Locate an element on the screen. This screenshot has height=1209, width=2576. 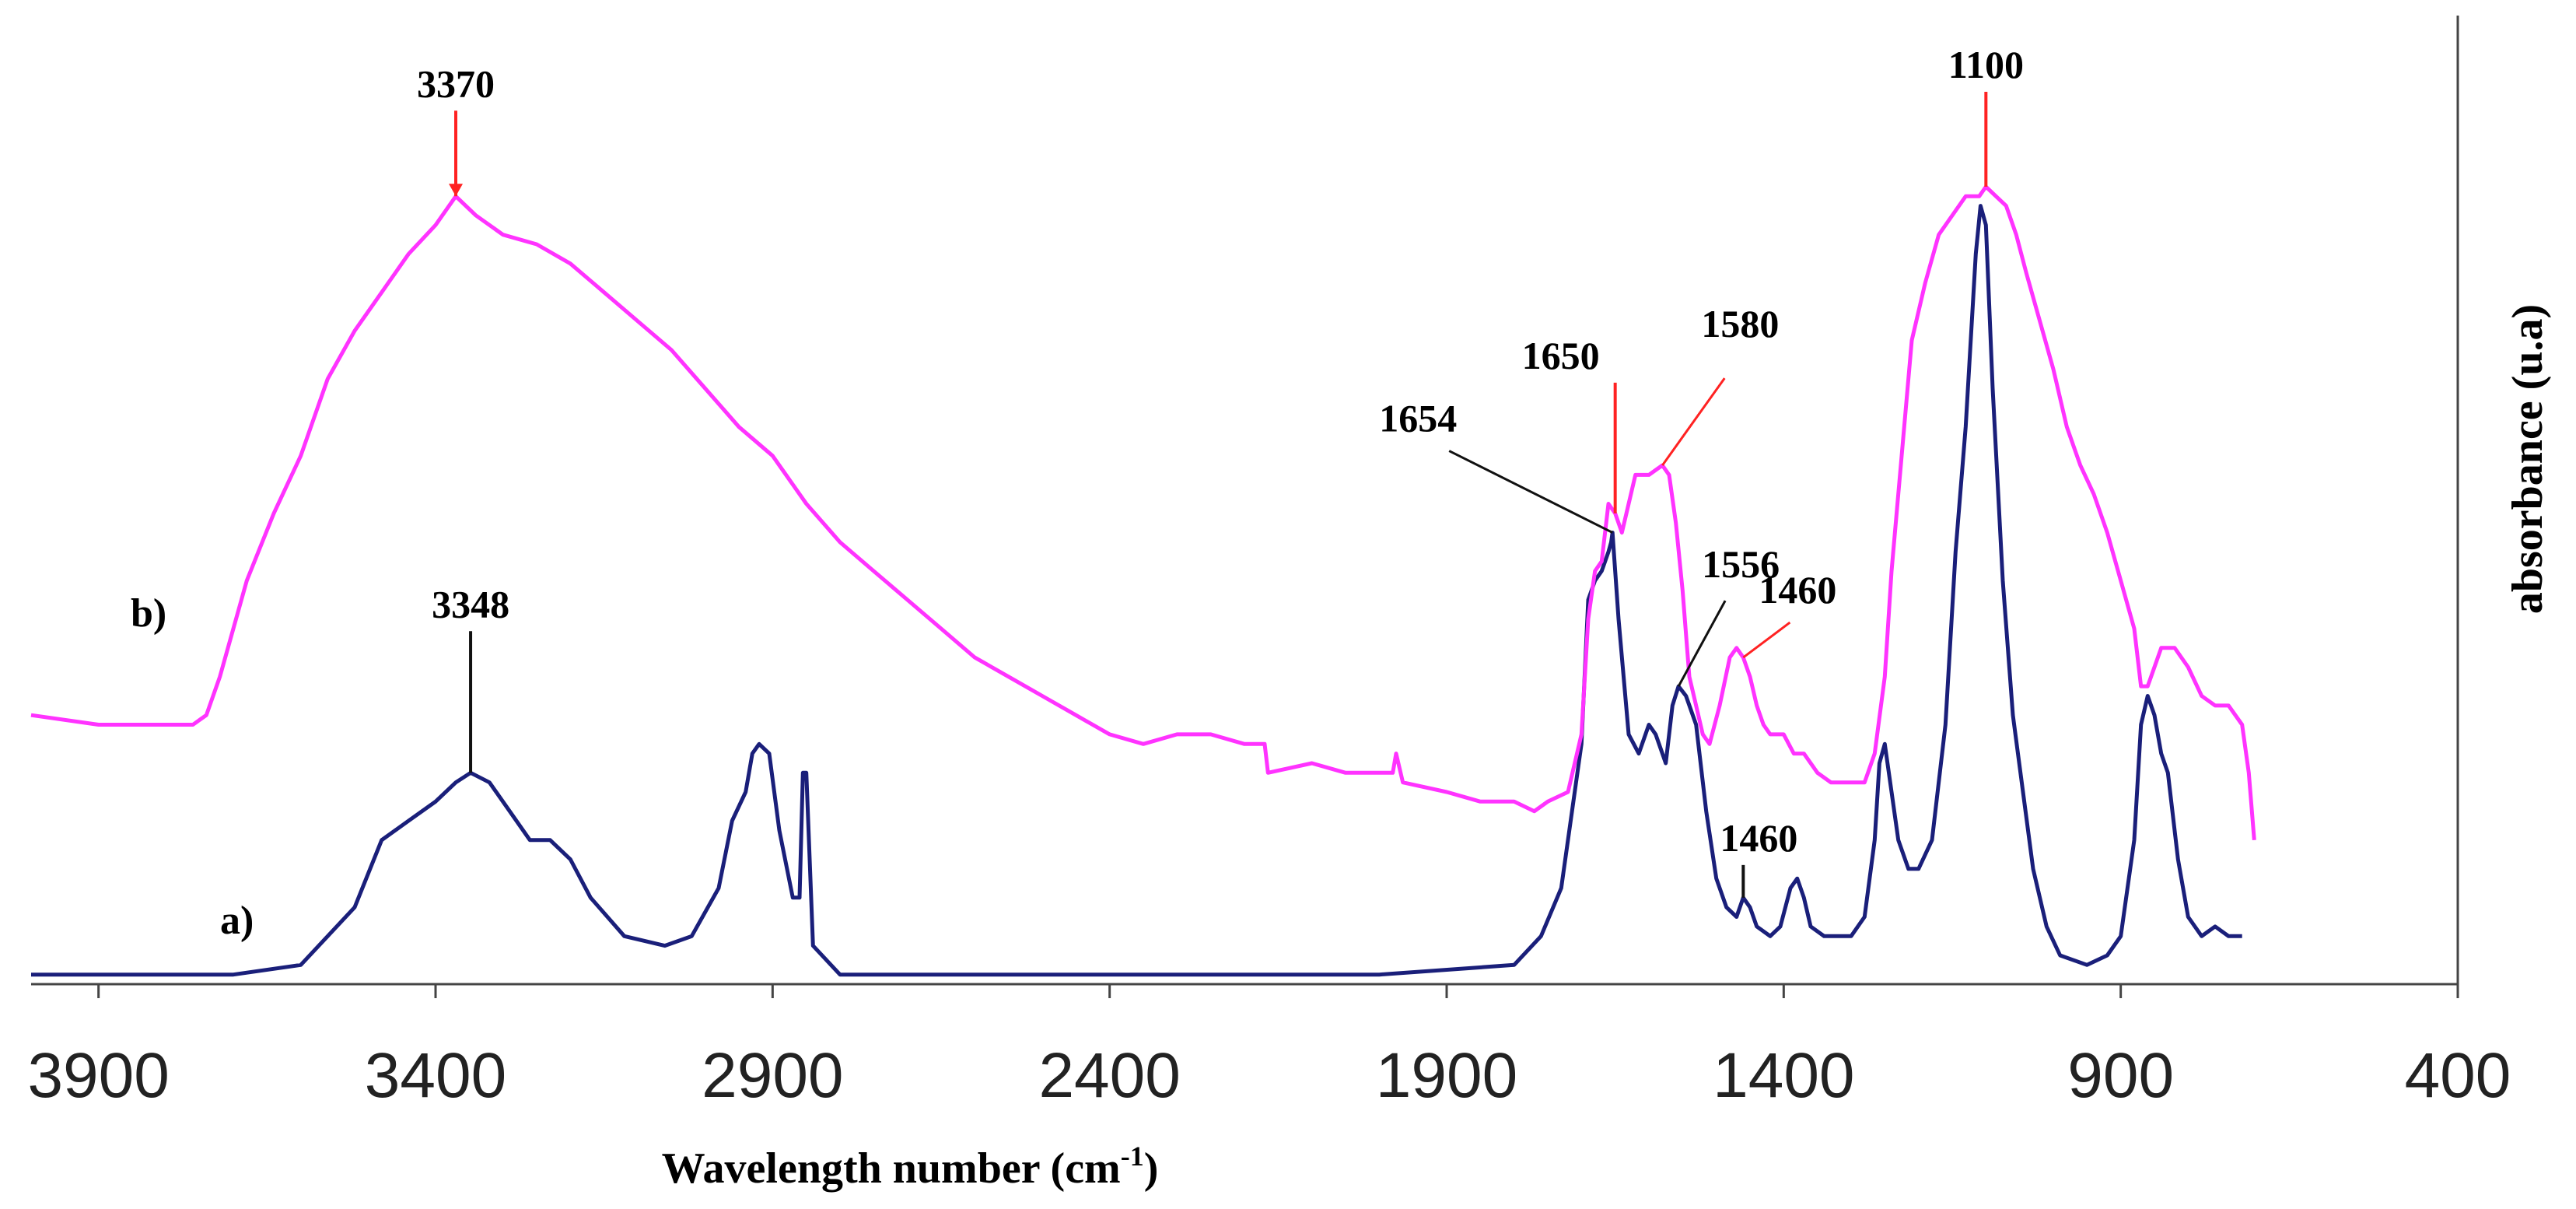
x-tick-label: 2900 is located at coordinates (773, 1075).